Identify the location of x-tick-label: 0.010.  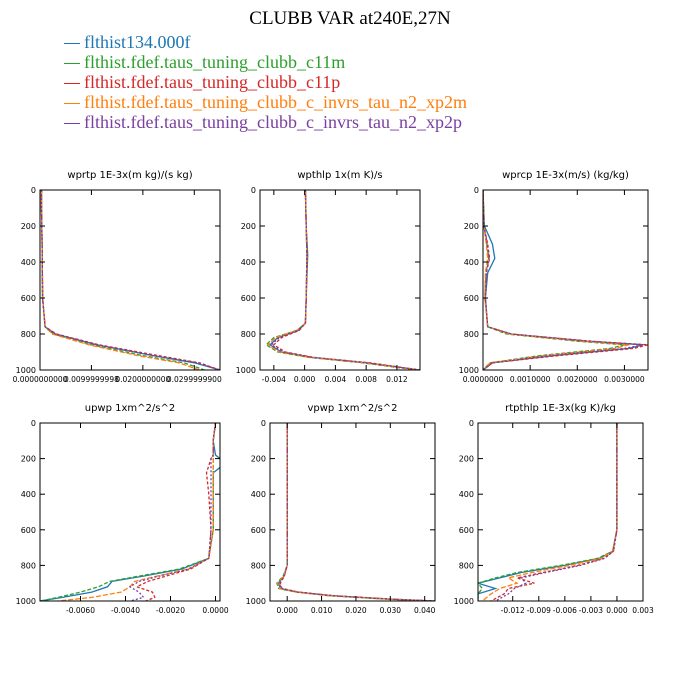
(322, 610).